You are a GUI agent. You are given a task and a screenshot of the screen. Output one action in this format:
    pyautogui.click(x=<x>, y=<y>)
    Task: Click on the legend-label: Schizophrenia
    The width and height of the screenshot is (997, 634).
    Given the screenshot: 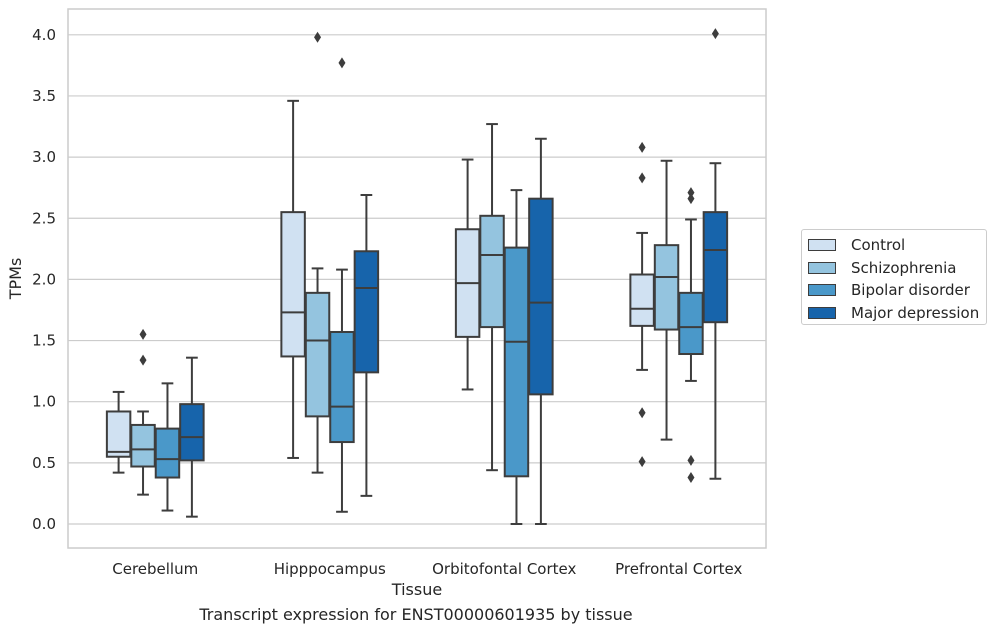 What is the action you would take?
    pyautogui.click(x=904, y=267)
    